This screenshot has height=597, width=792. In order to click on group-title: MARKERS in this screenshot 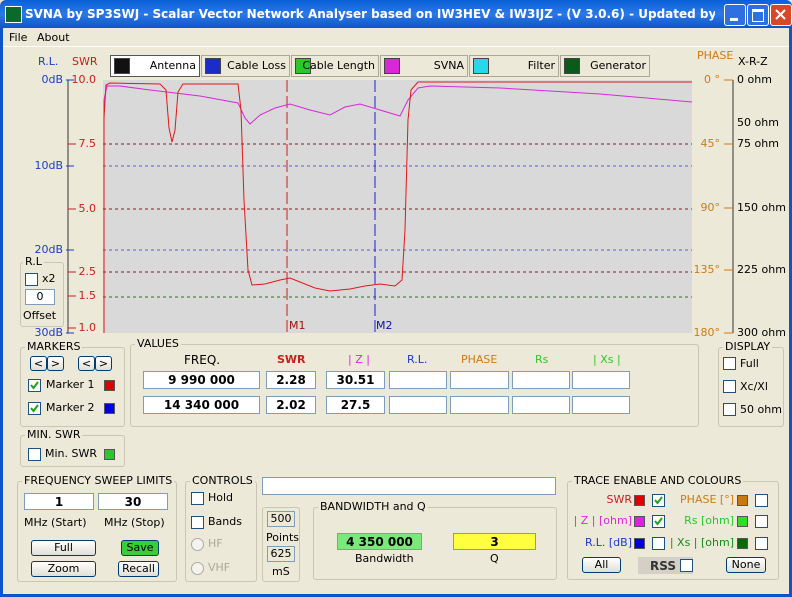, I will do `click(53, 347)`.